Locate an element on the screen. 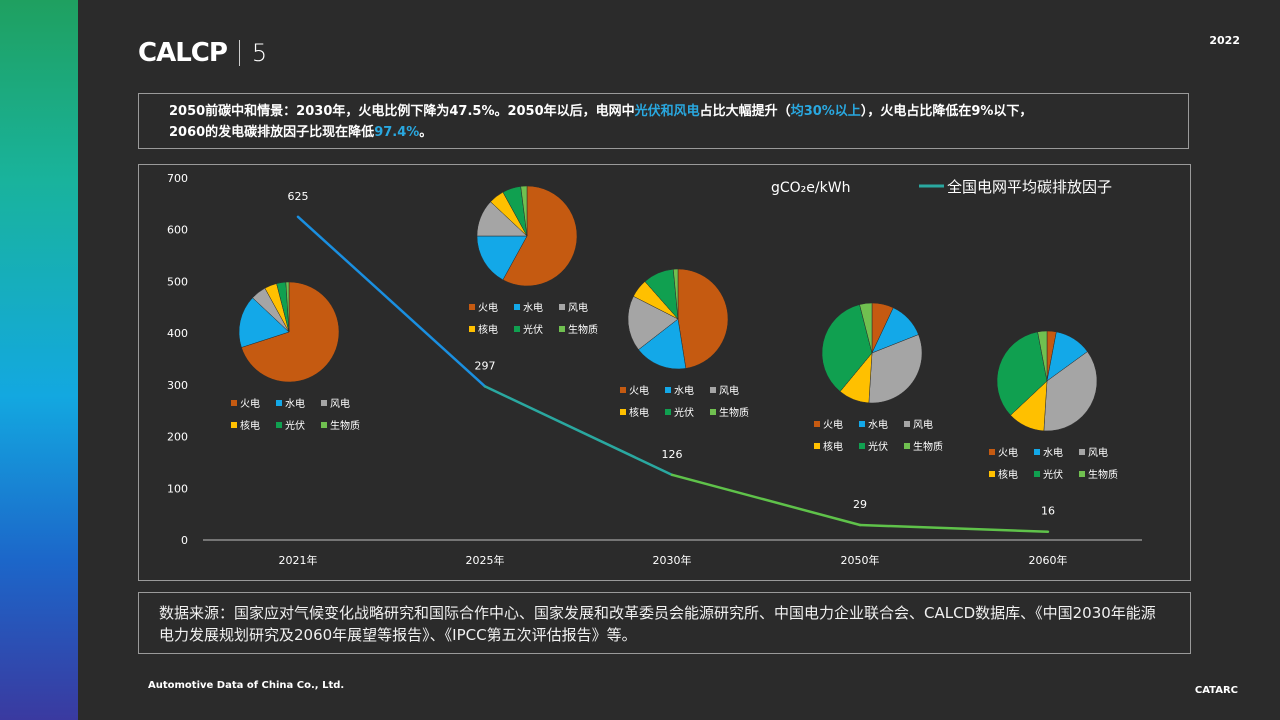 Image resolution: width=1280 pixels, height=720 pixels. side-gradient-bar is located at coordinates (39, 360).